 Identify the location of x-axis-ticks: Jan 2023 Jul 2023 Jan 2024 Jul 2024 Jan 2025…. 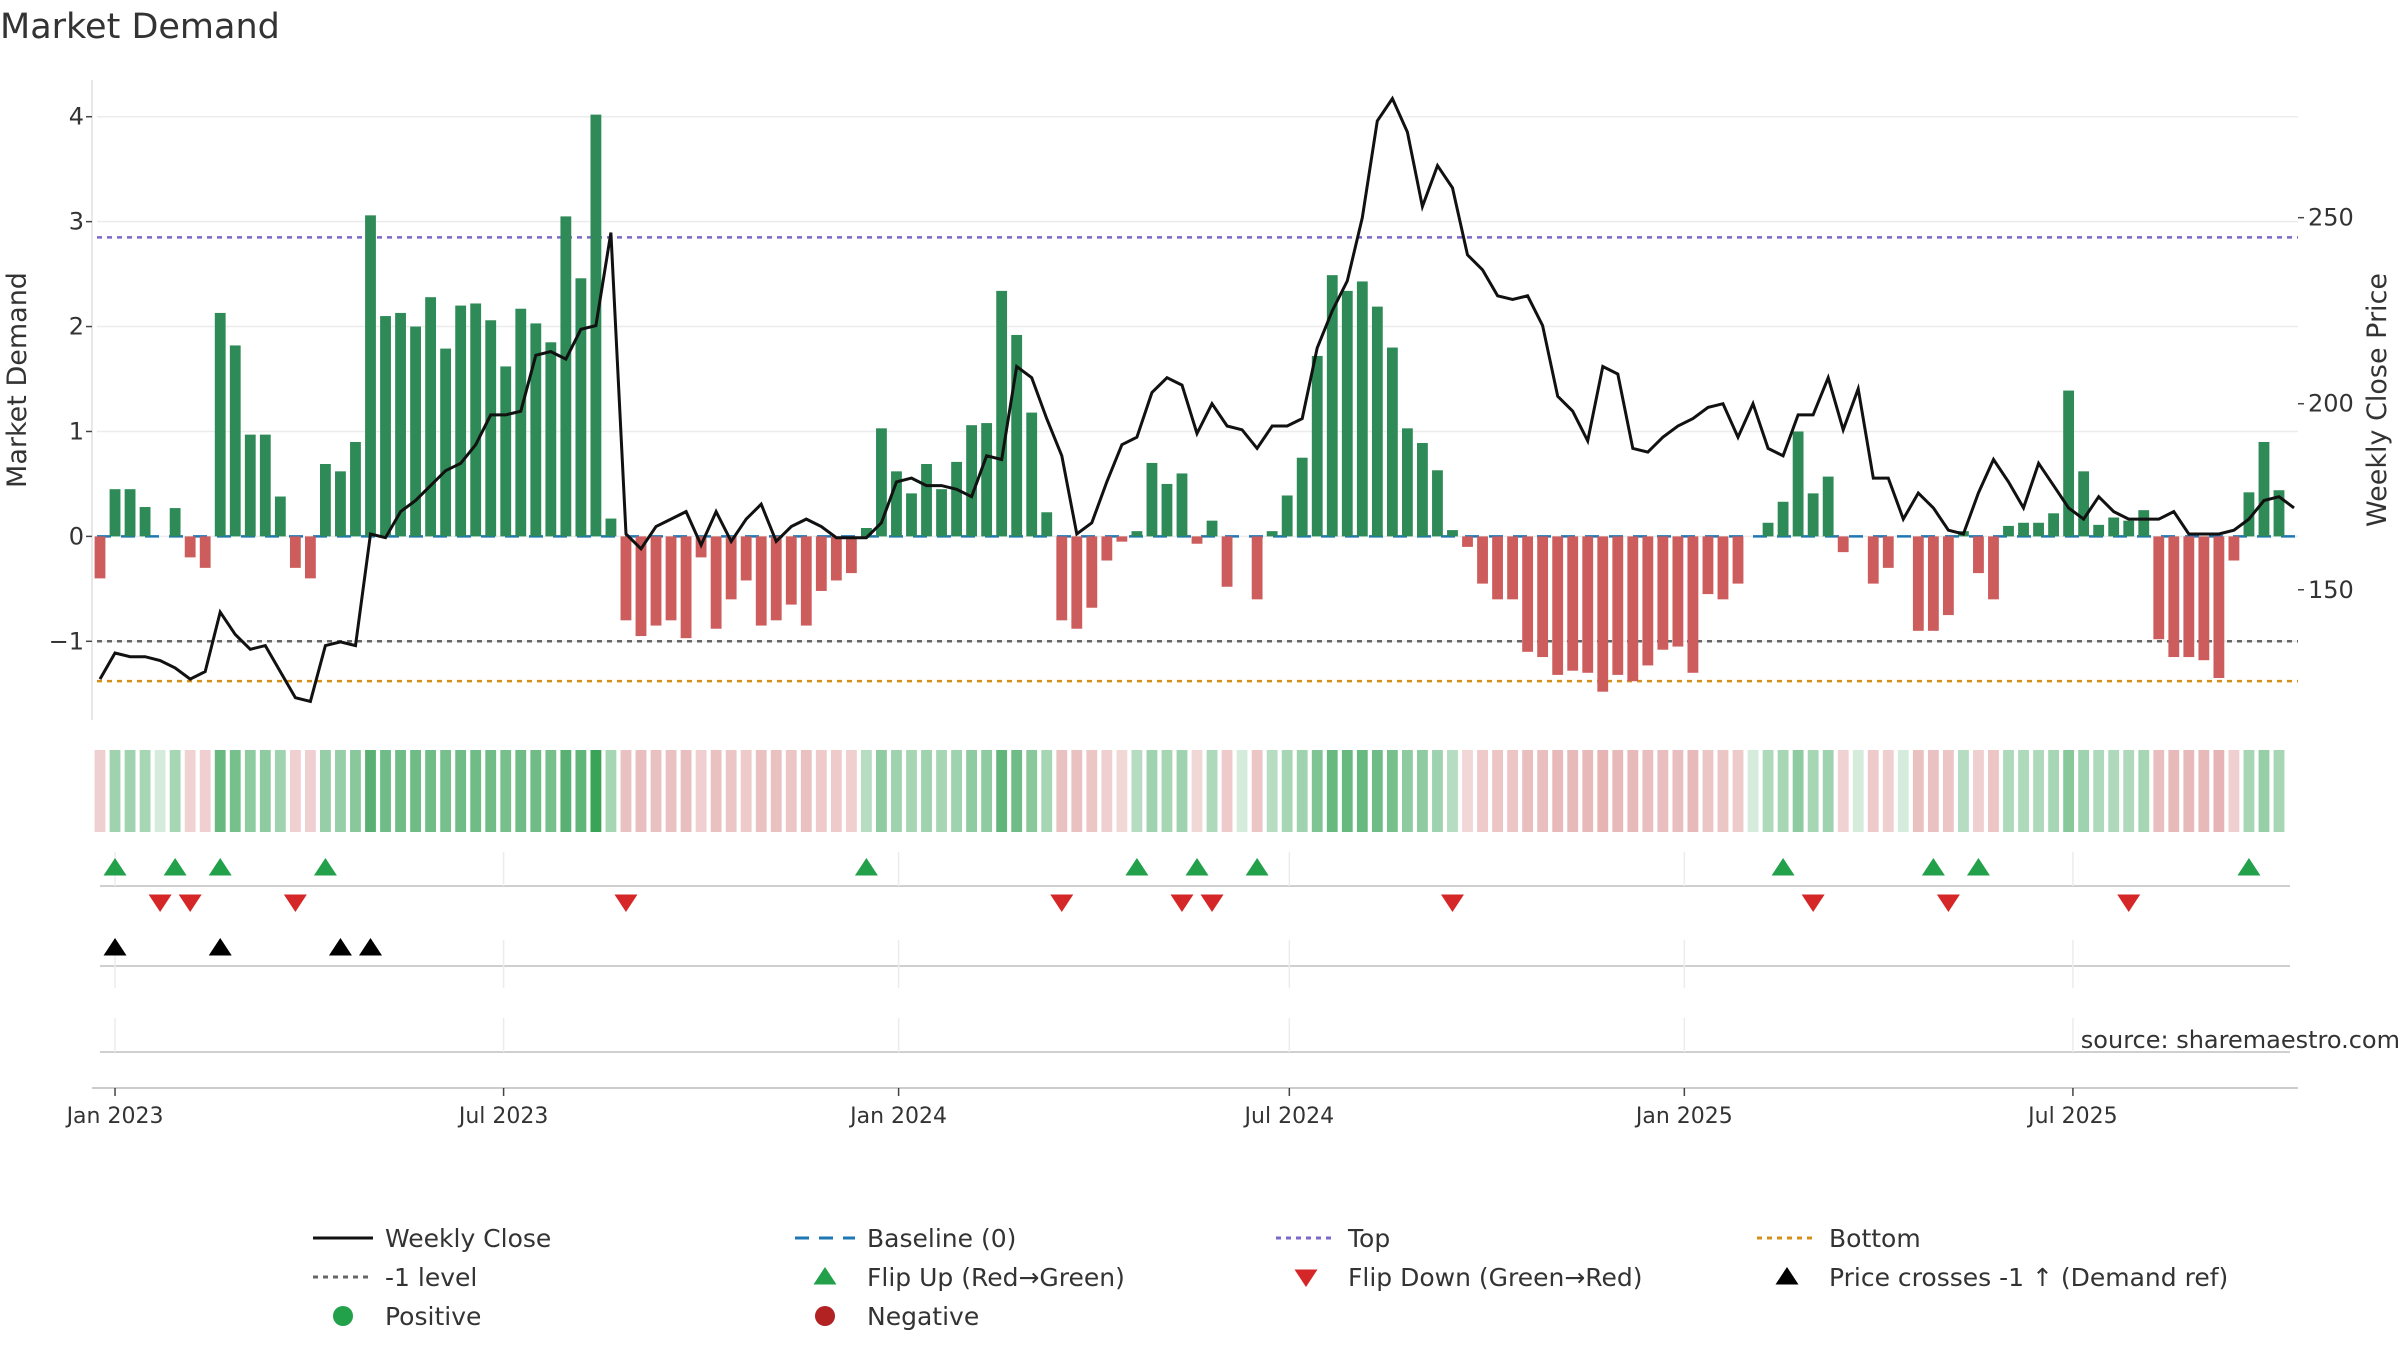
(1181, 1108).